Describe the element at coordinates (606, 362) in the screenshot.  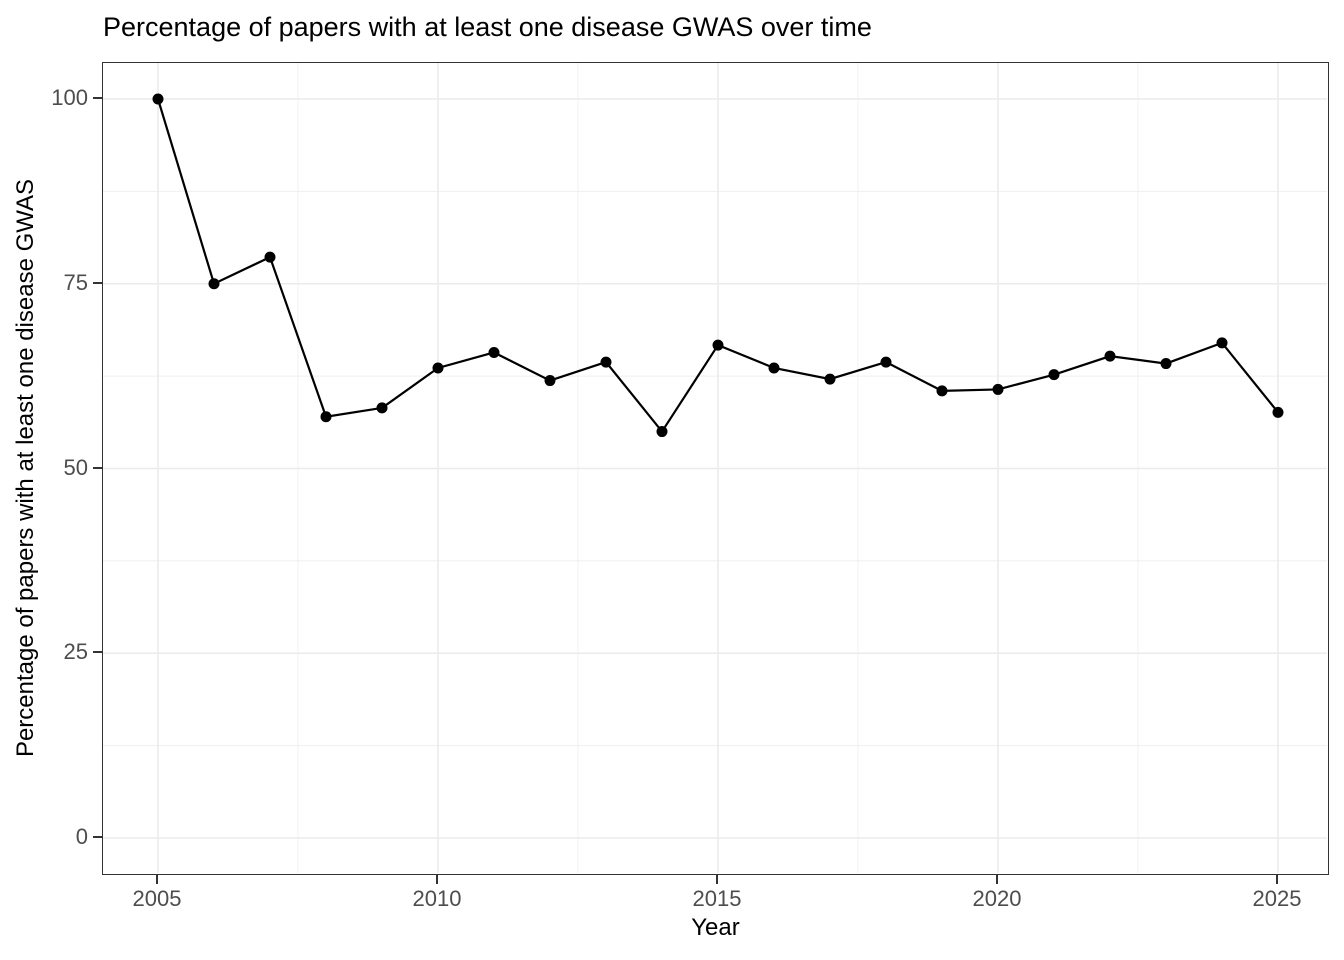
I see `data-point-2013` at that location.